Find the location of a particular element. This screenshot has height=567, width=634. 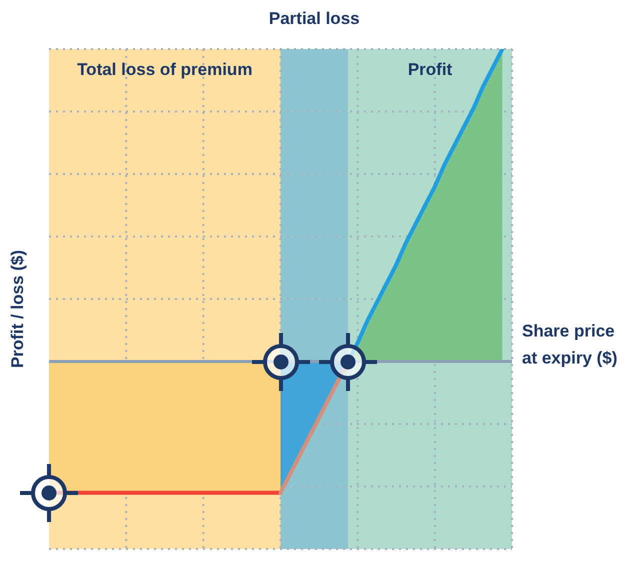

y-axis-title: Profit / loss ($) is located at coordinates (17, 309).